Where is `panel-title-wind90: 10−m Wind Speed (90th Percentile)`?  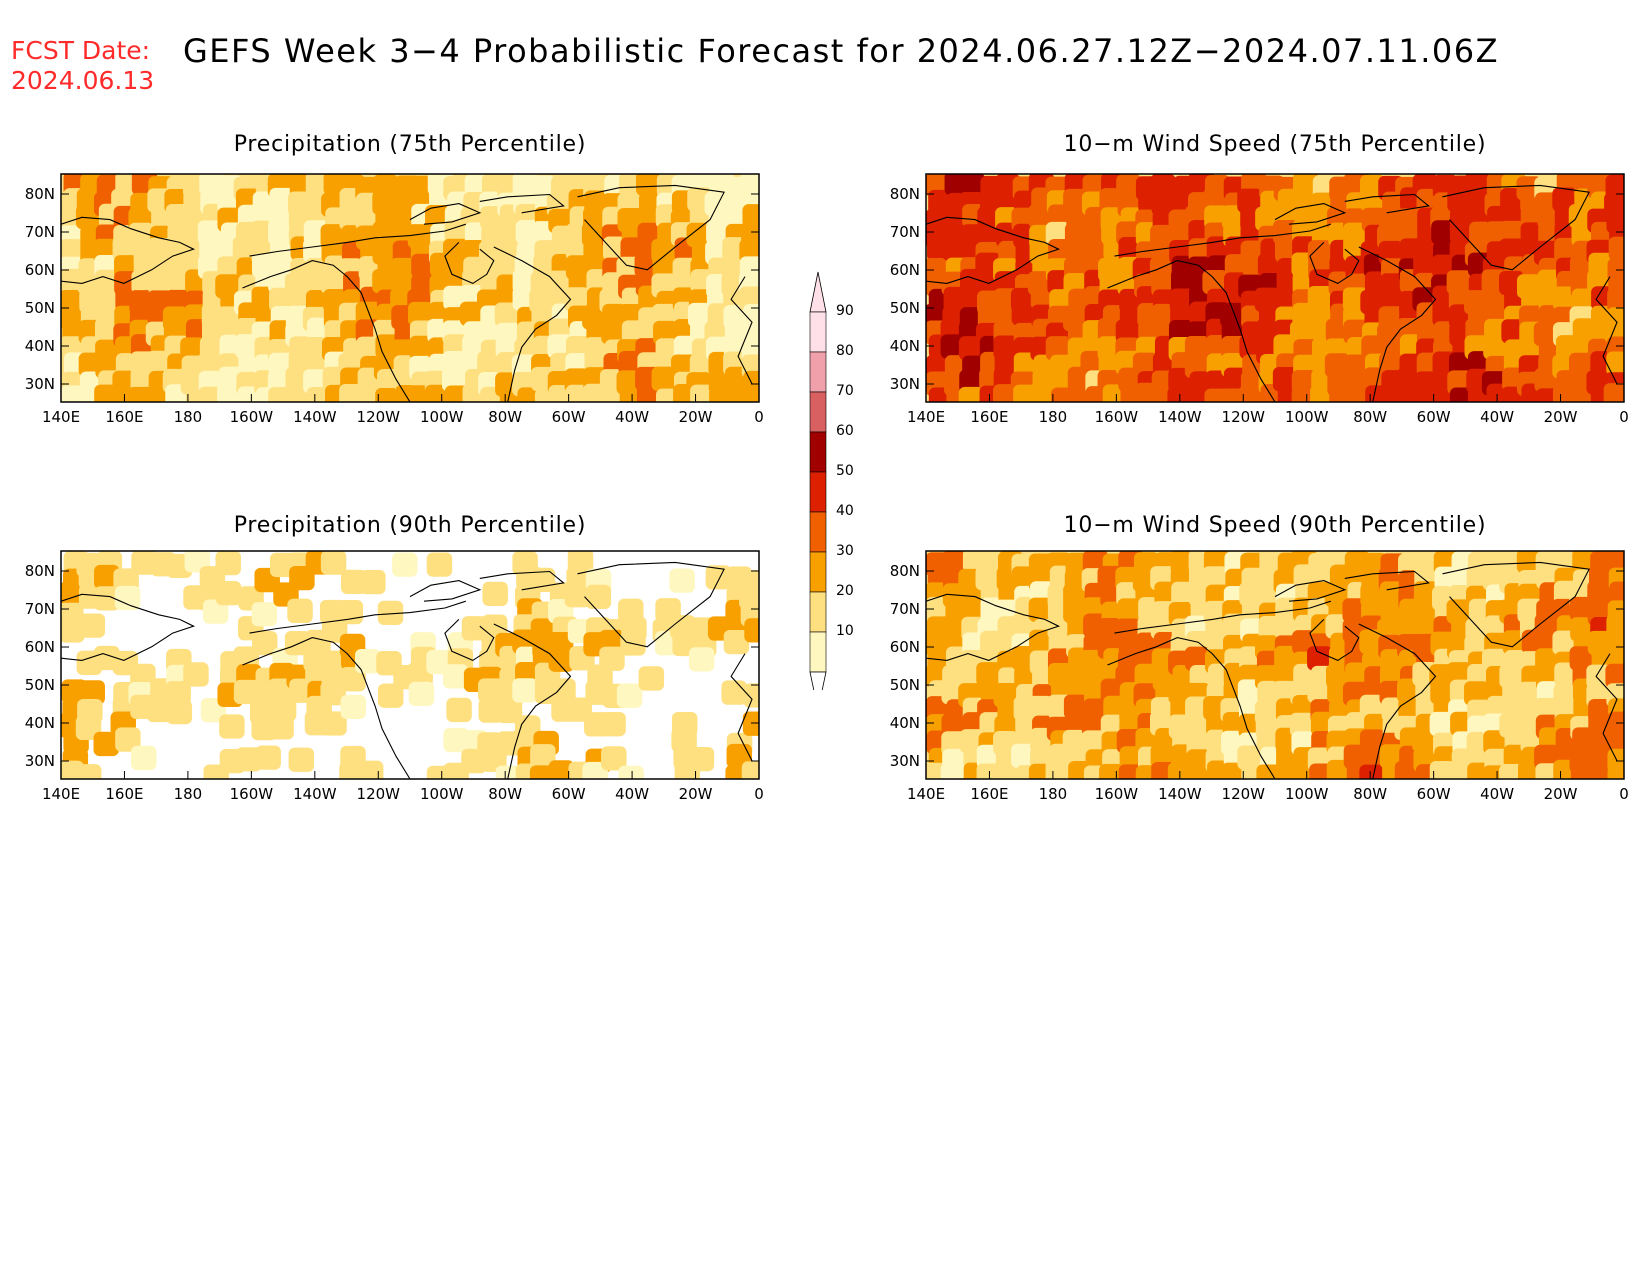 panel-title-wind90: 10−m Wind Speed (90th Percentile) is located at coordinates (1275, 525).